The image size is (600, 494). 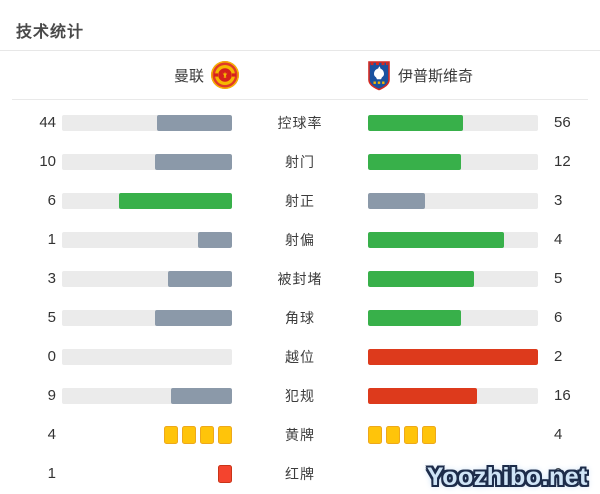 I want to click on home-stat-value: 0, so click(x=51, y=356).